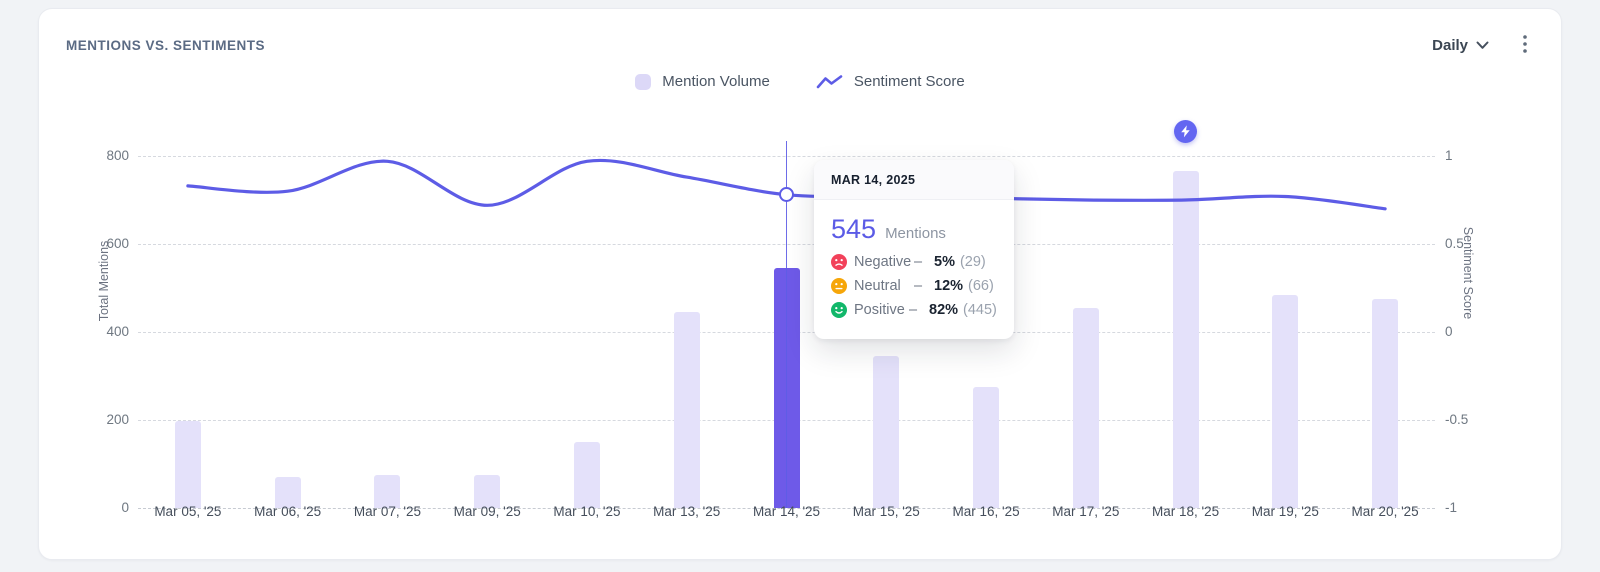  I want to click on x-axis-line, so click(786, 508).